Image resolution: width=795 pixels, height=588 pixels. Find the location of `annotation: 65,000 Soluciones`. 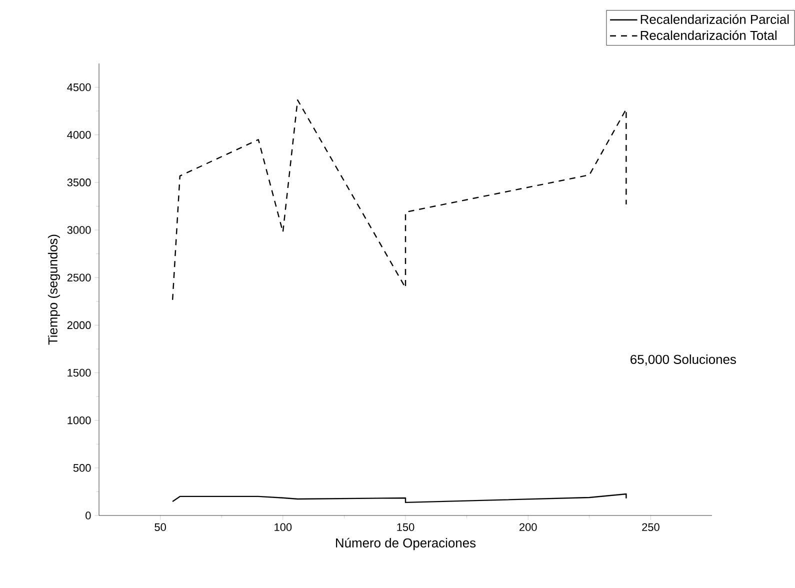

annotation: 65,000 Soluciones is located at coordinates (683, 360).